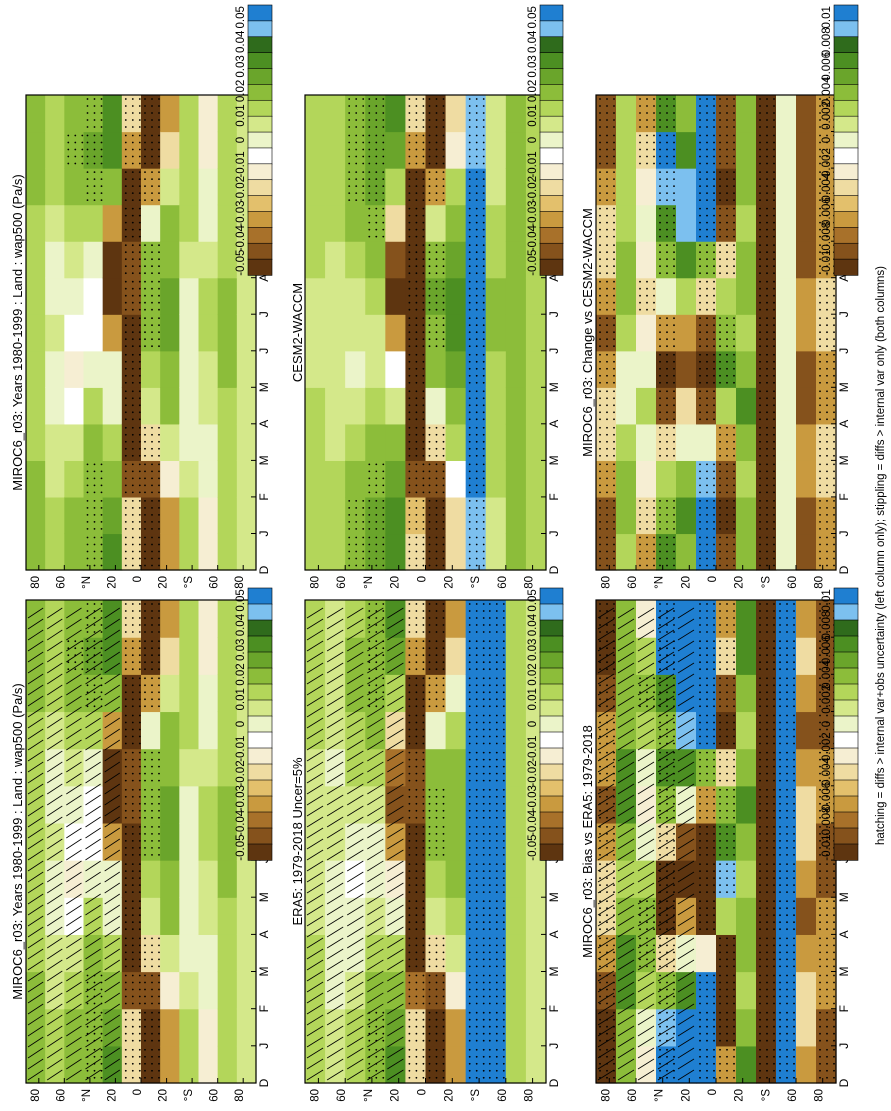 This screenshot has width=891, height=1111. What do you see at coordinates (533, 600) in the screenshot?
I see `colorbar-label: 0.05` at bounding box center [533, 600].